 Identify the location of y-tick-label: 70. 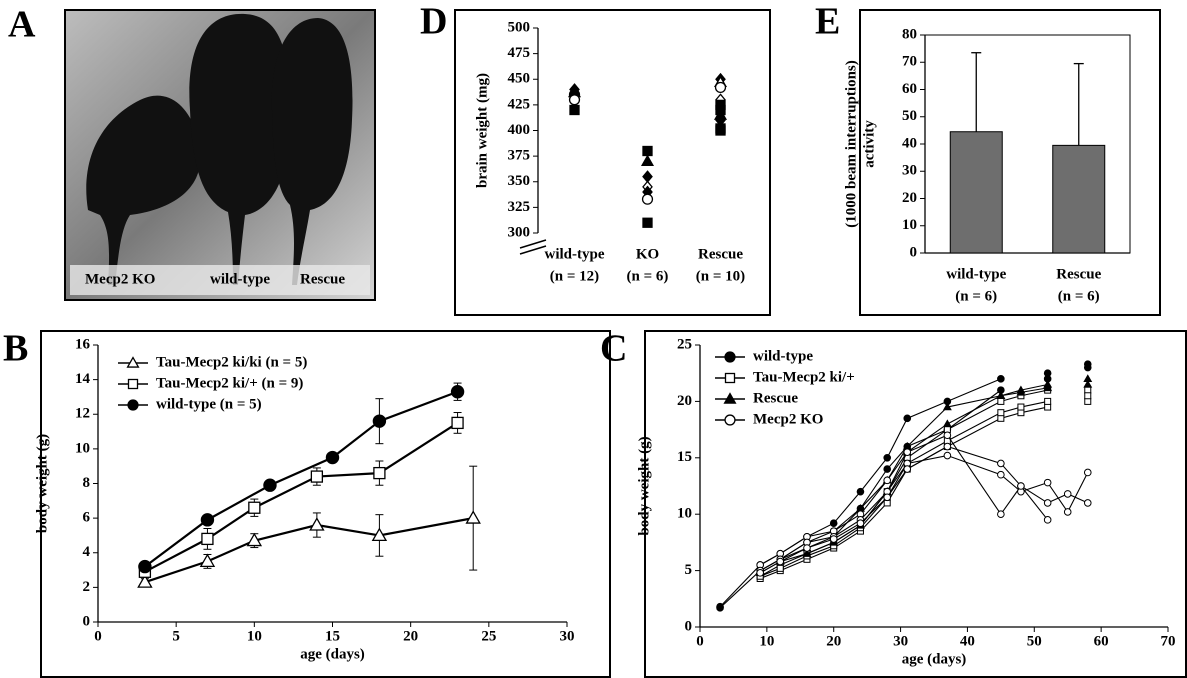
(909, 62).